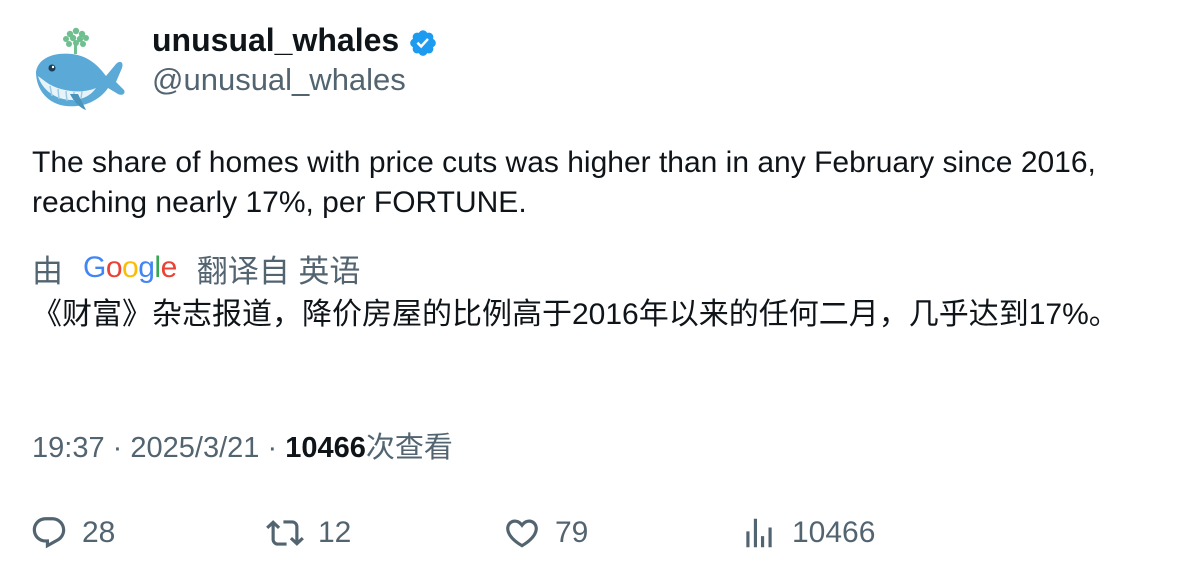 Image resolution: width=1196 pixels, height=578 pixels. I want to click on retweet-button: 12, so click(308, 533).